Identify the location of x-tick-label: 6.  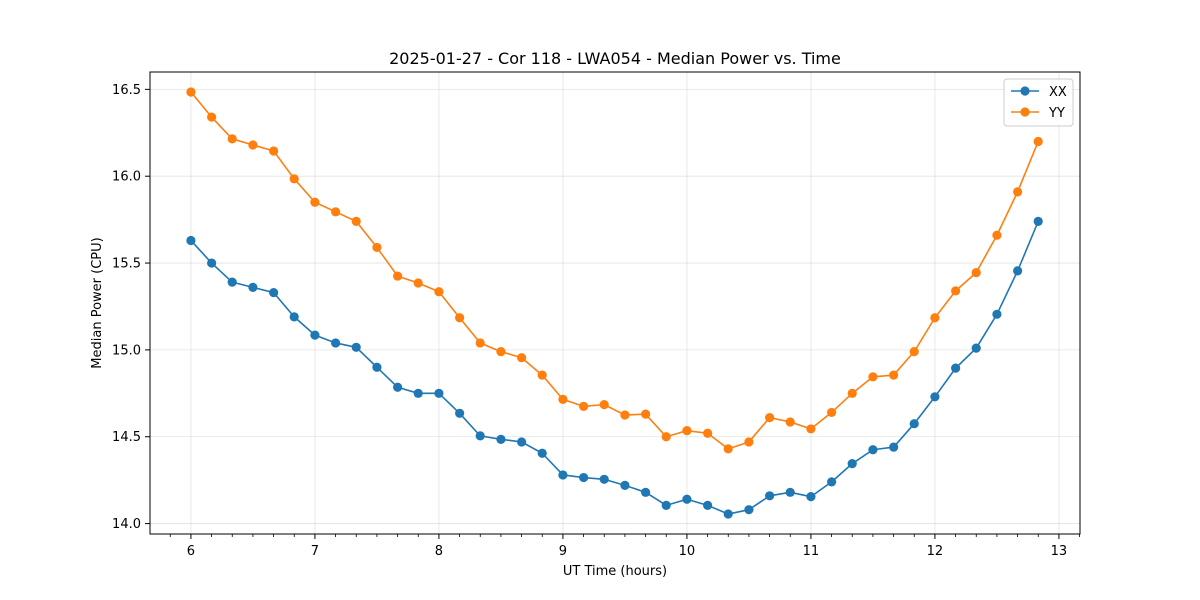
(191, 551).